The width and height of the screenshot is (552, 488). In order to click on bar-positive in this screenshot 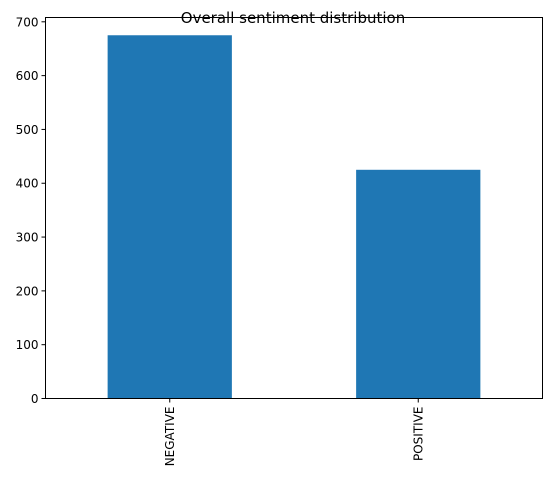, I will do `click(418, 284)`.